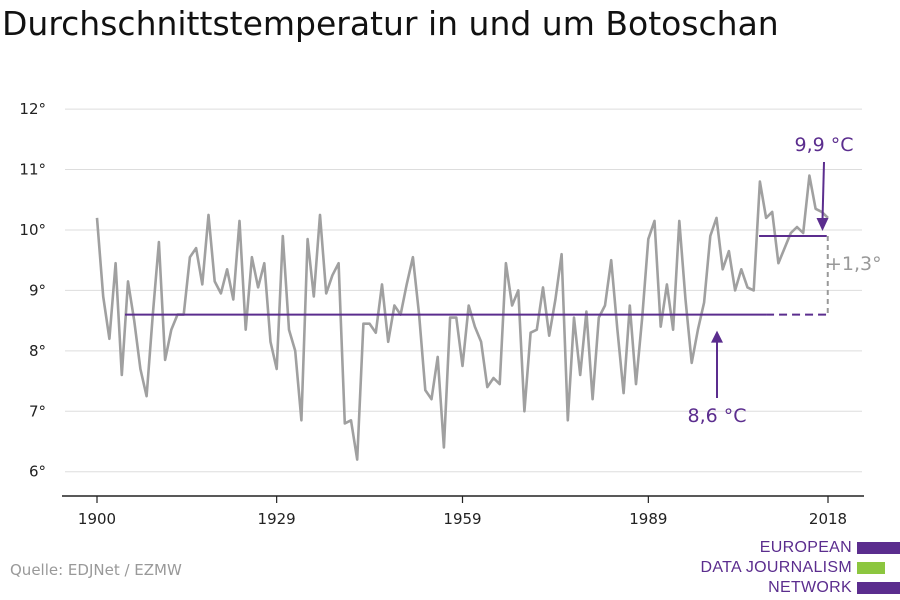 This screenshot has width=900, height=600. Describe the element at coordinates (37, 411) in the screenshot. I see `y-tick-label: 7°` at that location.